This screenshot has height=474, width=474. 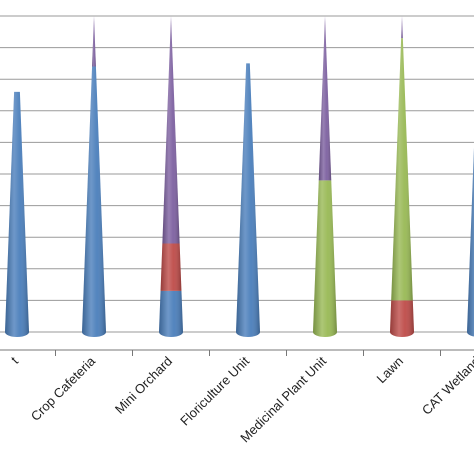 I want to click on x-tick-label-crop-cafeteria: Crop Cafeteria, so click(x=63, y=388).